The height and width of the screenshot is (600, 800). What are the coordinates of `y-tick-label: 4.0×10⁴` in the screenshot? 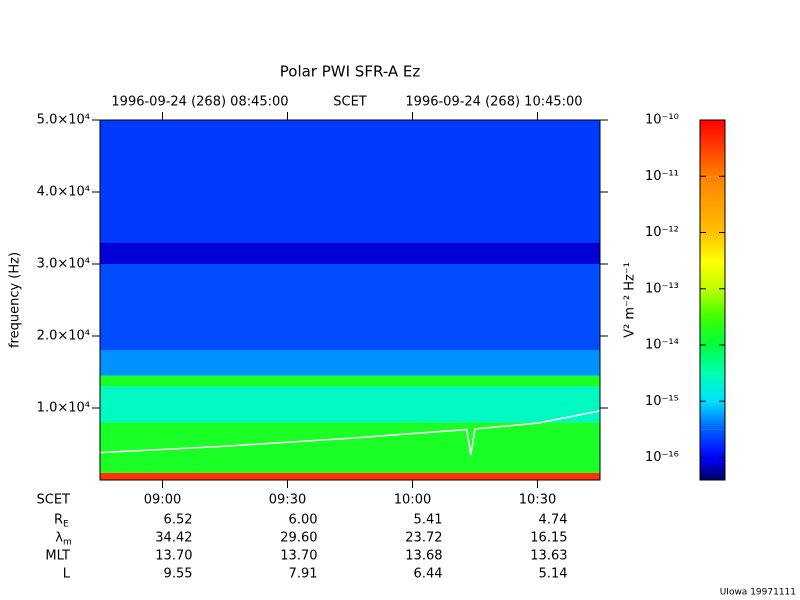 It's located at (63, 192).